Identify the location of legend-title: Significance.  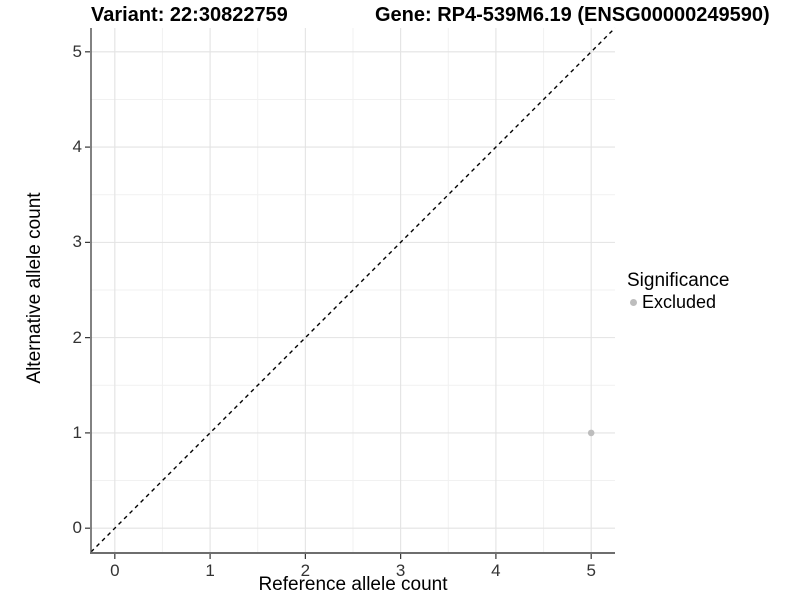
(678, 280).